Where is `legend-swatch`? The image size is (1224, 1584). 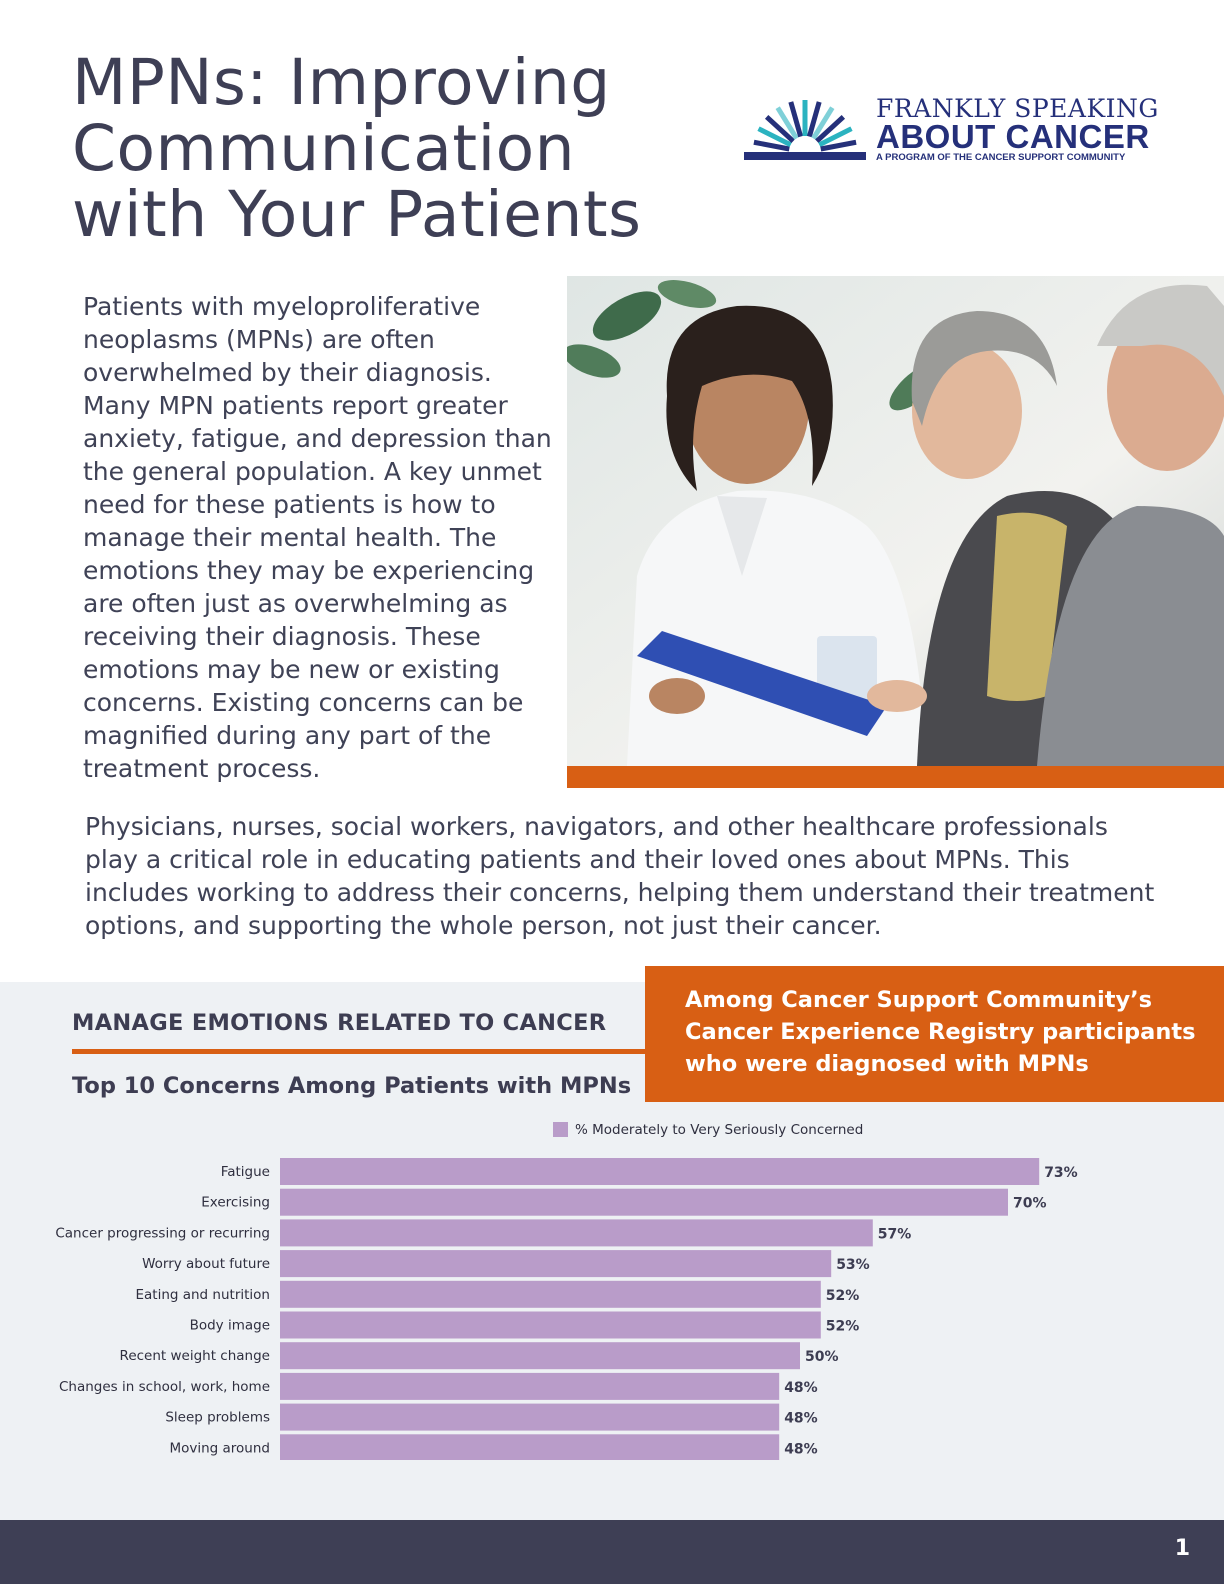
legend-swatch is located at coordinates (560, 1129).